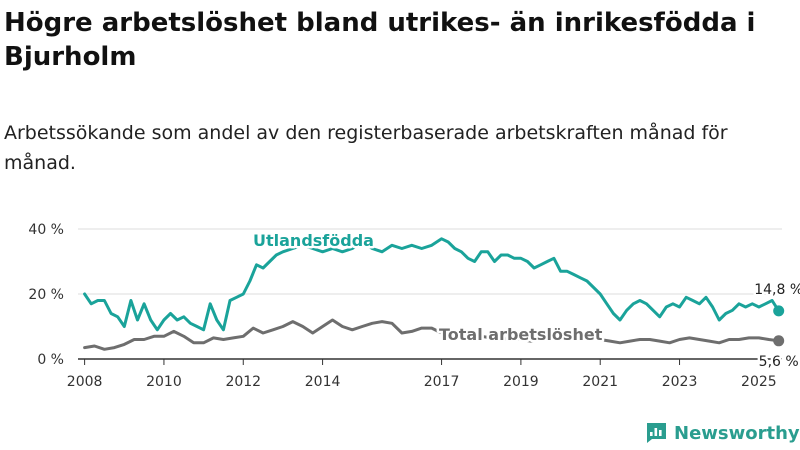  What do you see at coordinates (777, 290) in the screenshot?
I see `end-value-utlandsfodda: 14,8 %` at bounding box center [777, 290].